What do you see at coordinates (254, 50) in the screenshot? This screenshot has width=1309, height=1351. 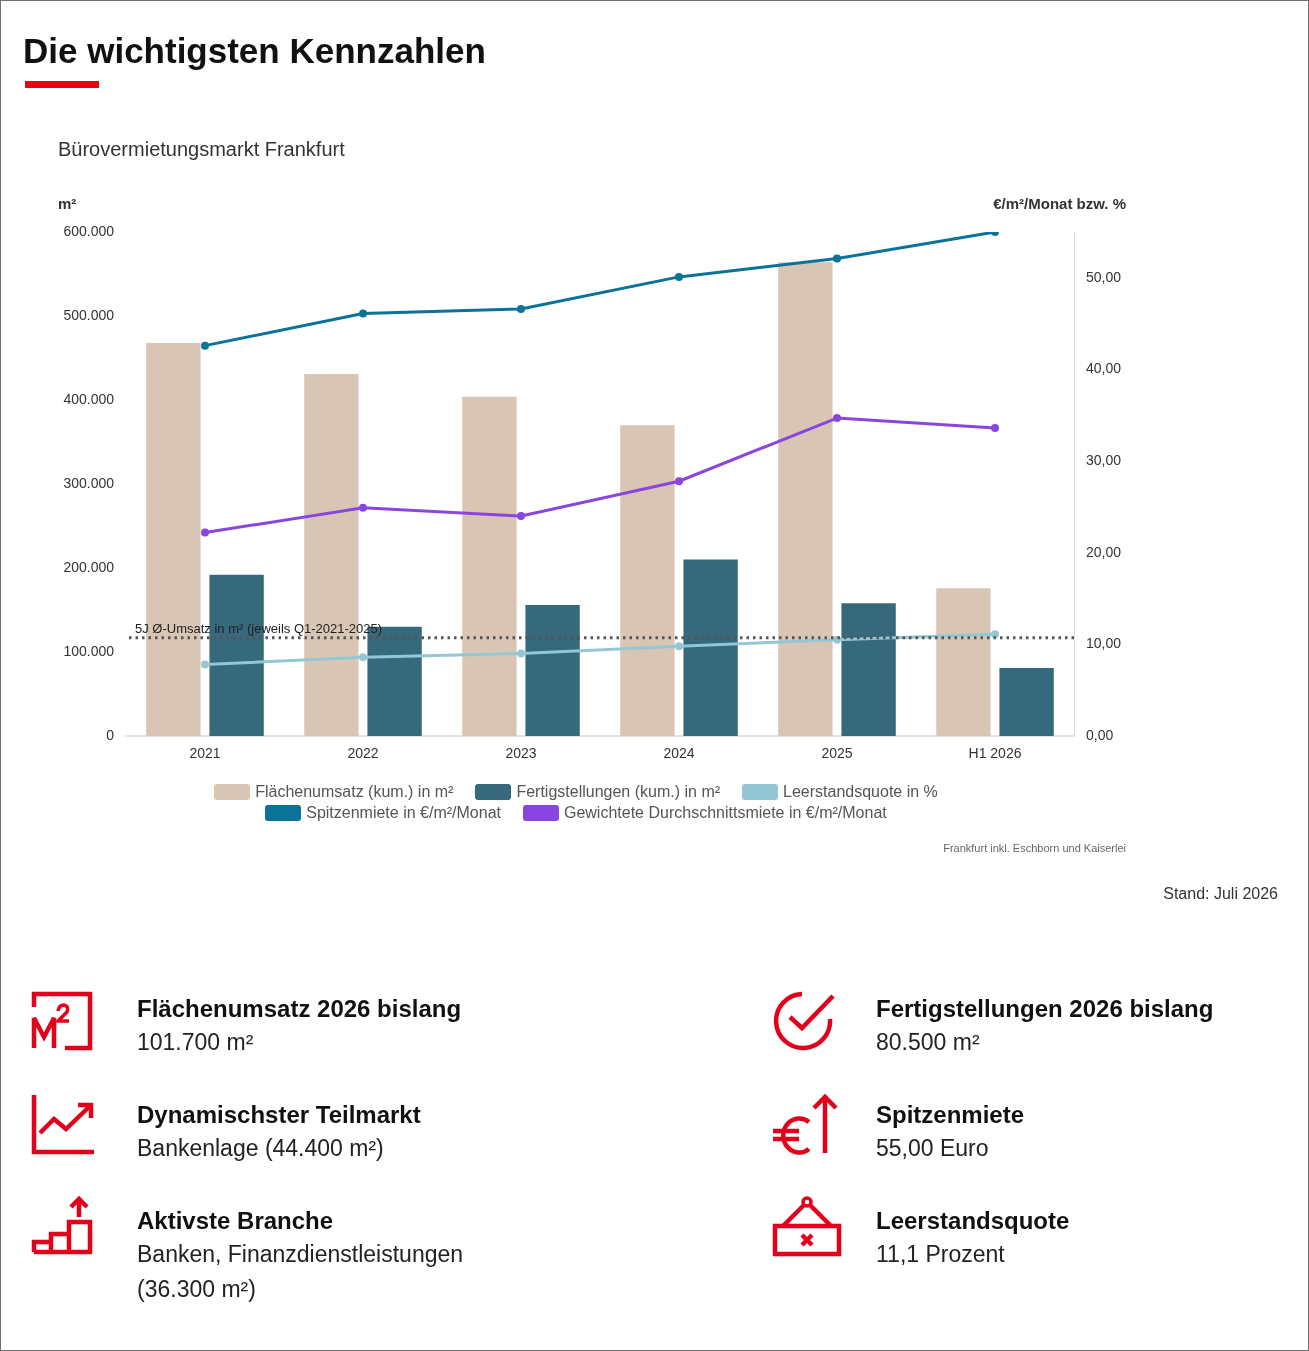 I see `chart-title: Die wichtigsten Kennzahlen` at bounding box center [254, 50].